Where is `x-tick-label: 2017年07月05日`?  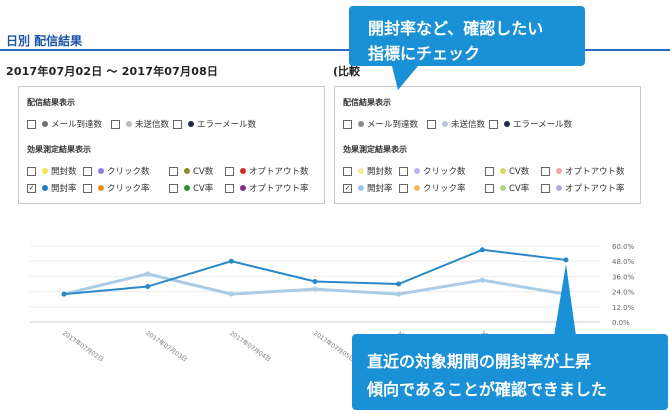 x-tick-label: 2017年07月05日 is located at coordinates (334, 346).